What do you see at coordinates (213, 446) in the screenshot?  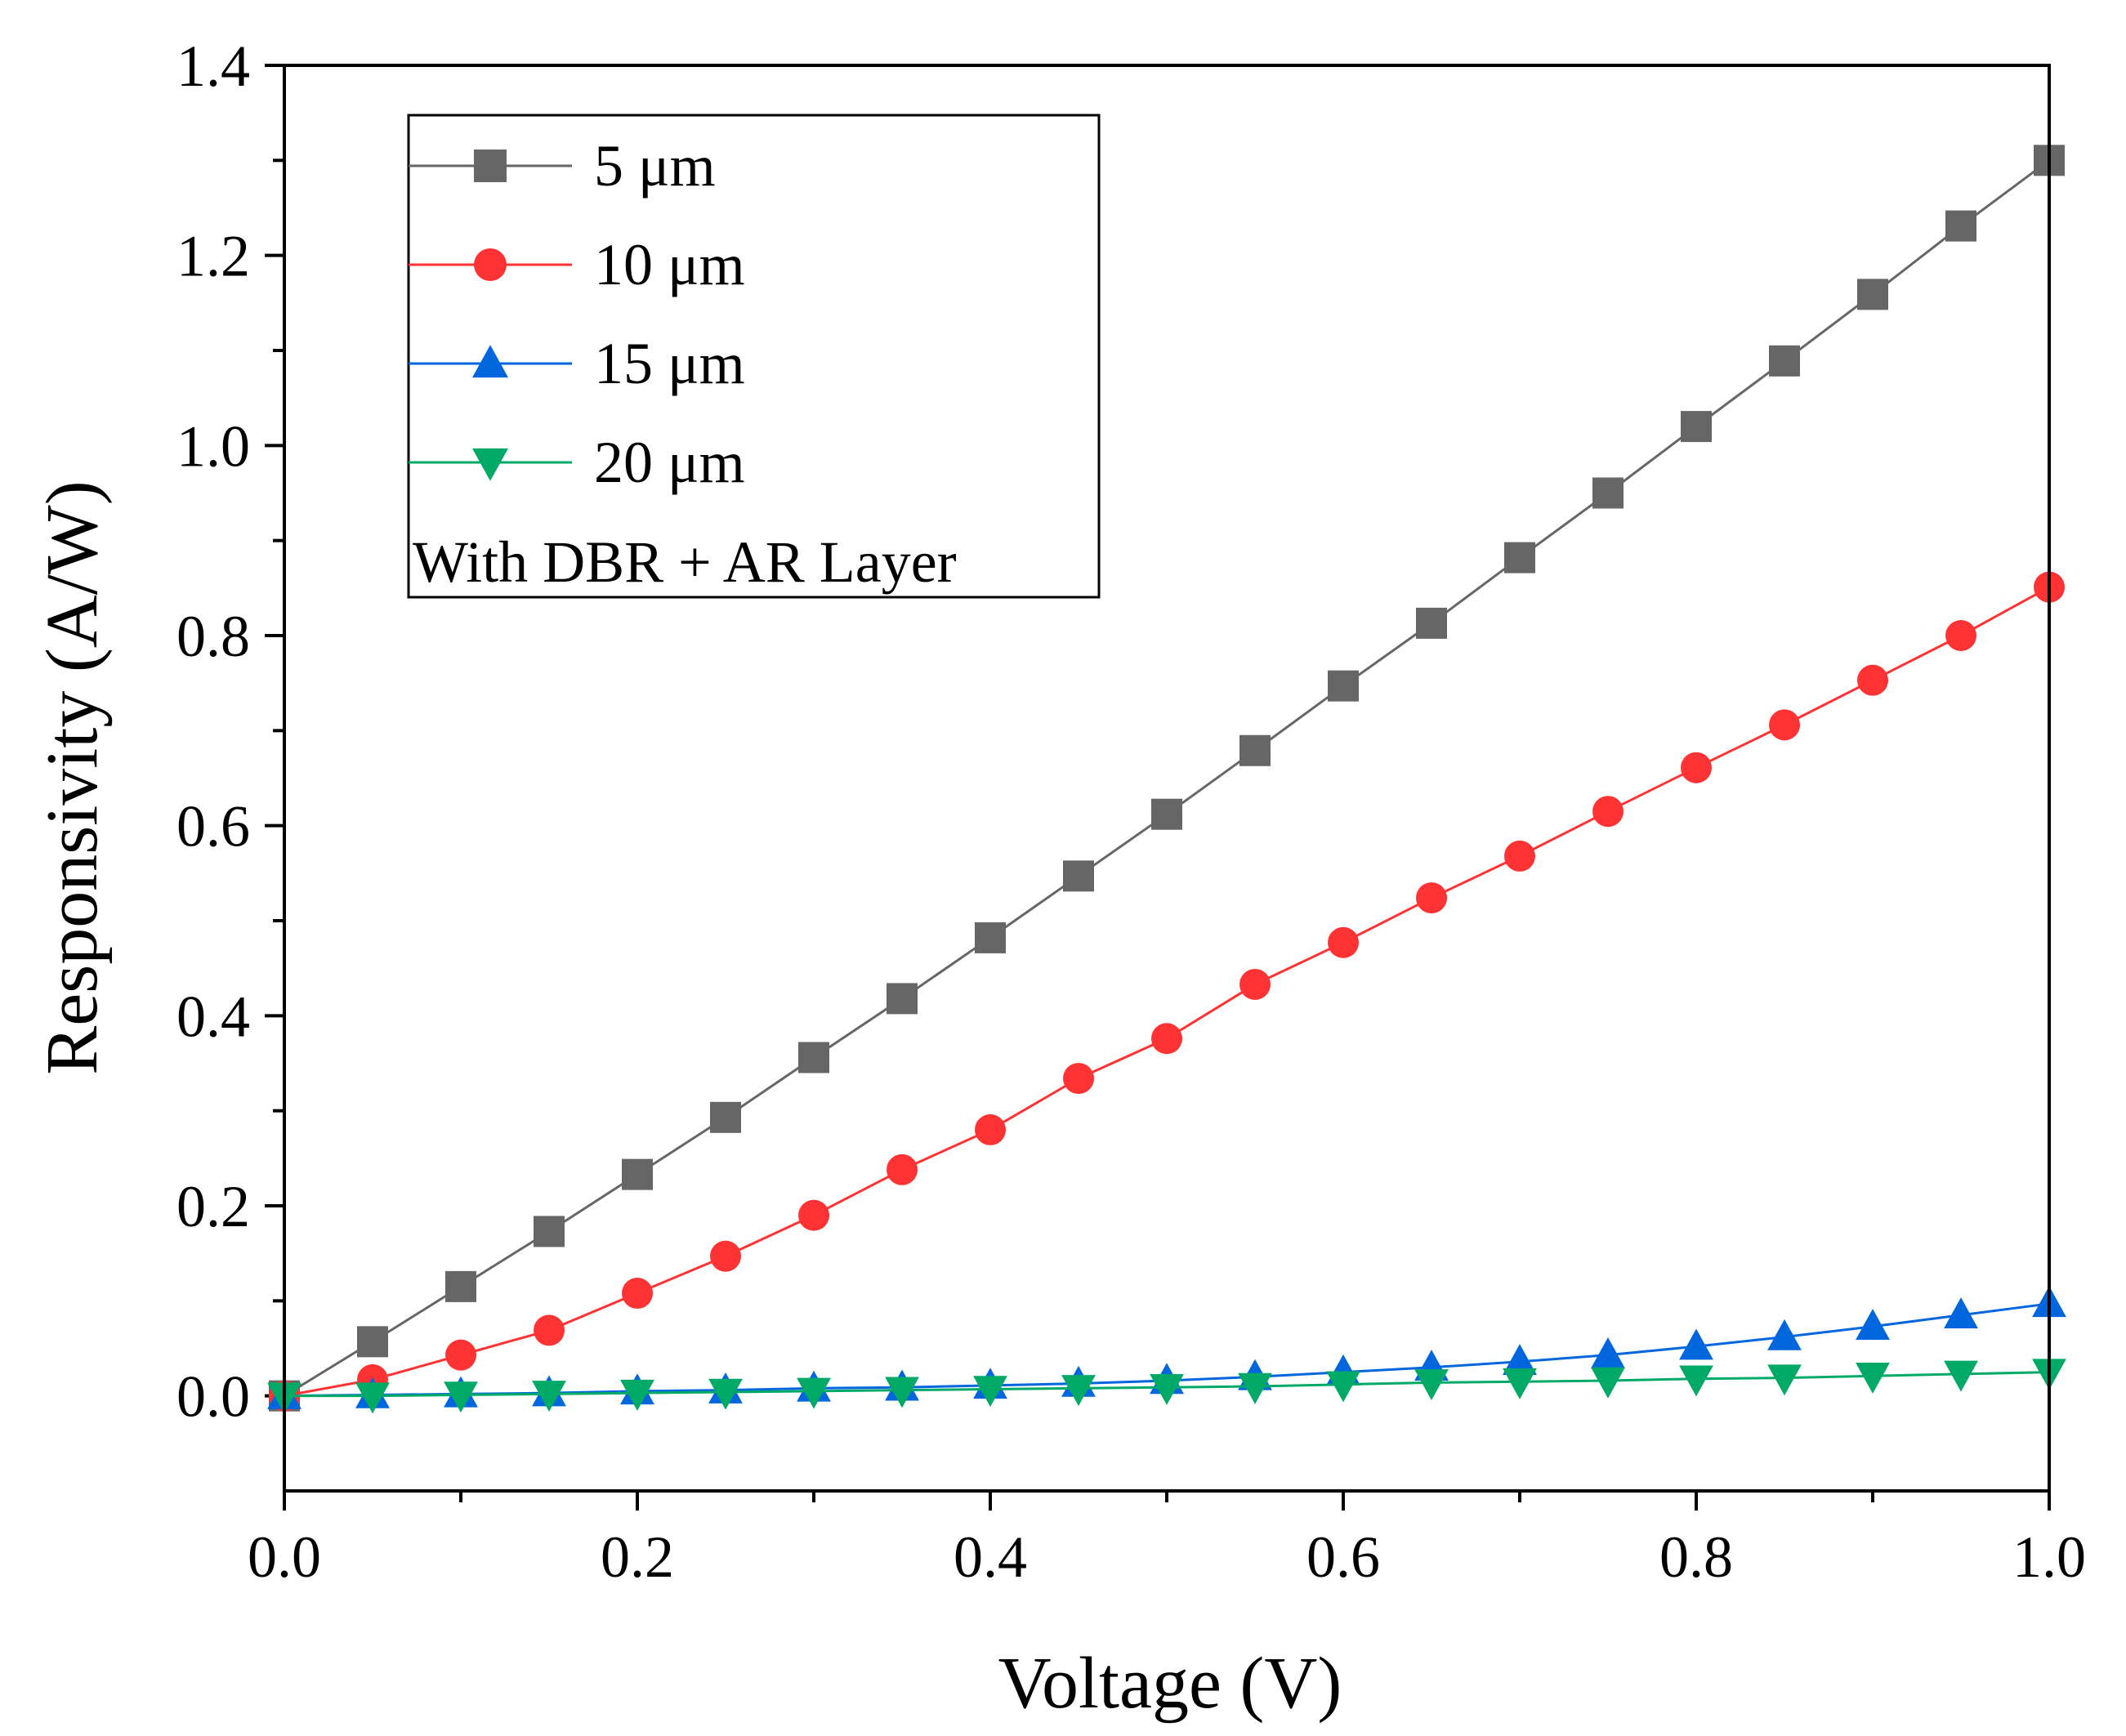 I see `y-tick-label: 1.0` at bounding box center [213, 446].